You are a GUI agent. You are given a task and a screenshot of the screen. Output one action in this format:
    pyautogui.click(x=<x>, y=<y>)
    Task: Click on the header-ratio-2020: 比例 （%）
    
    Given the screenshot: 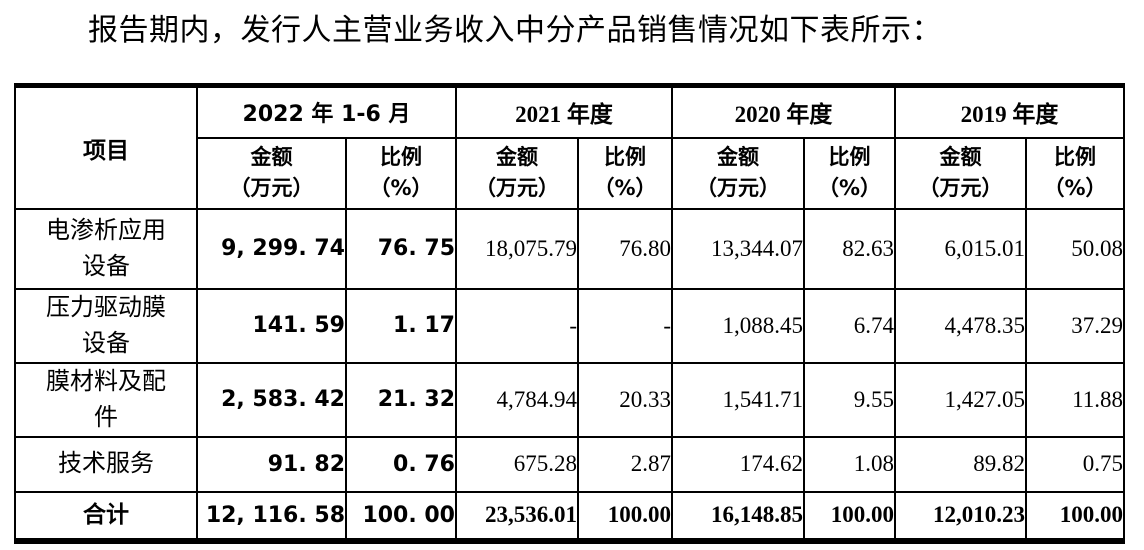 What is the action you would take?
    pyautogui.click(x=849, y=173)
    